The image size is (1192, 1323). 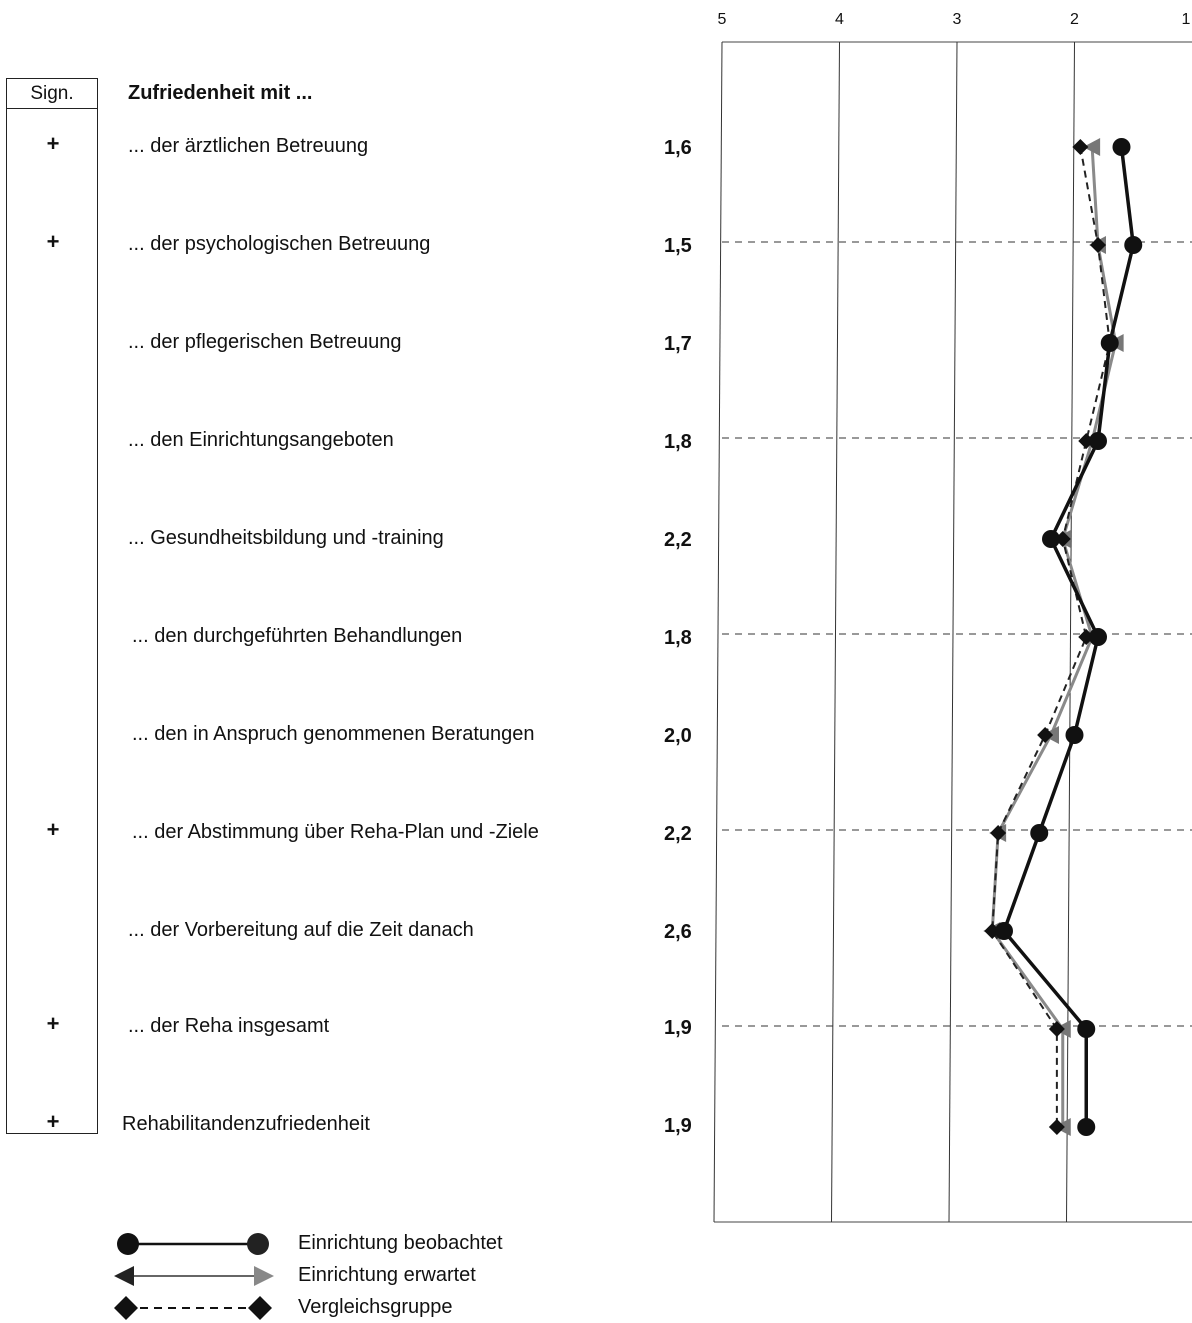 I want to click on row-score: 1,7, so click(x=678, y=344).